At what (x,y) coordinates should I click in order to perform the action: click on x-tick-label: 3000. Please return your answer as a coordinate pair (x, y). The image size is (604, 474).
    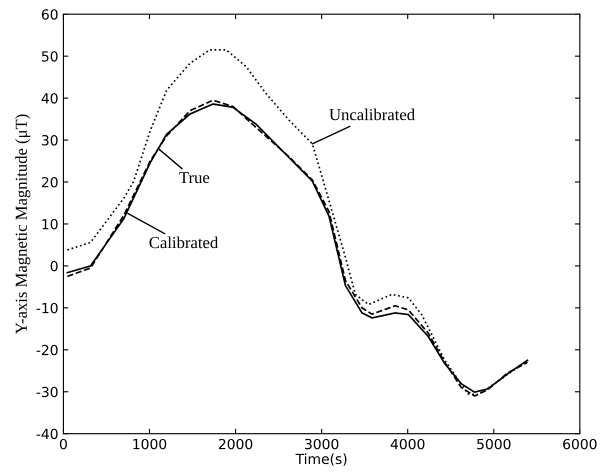
    Looking at the image, I should click on (321, 444).